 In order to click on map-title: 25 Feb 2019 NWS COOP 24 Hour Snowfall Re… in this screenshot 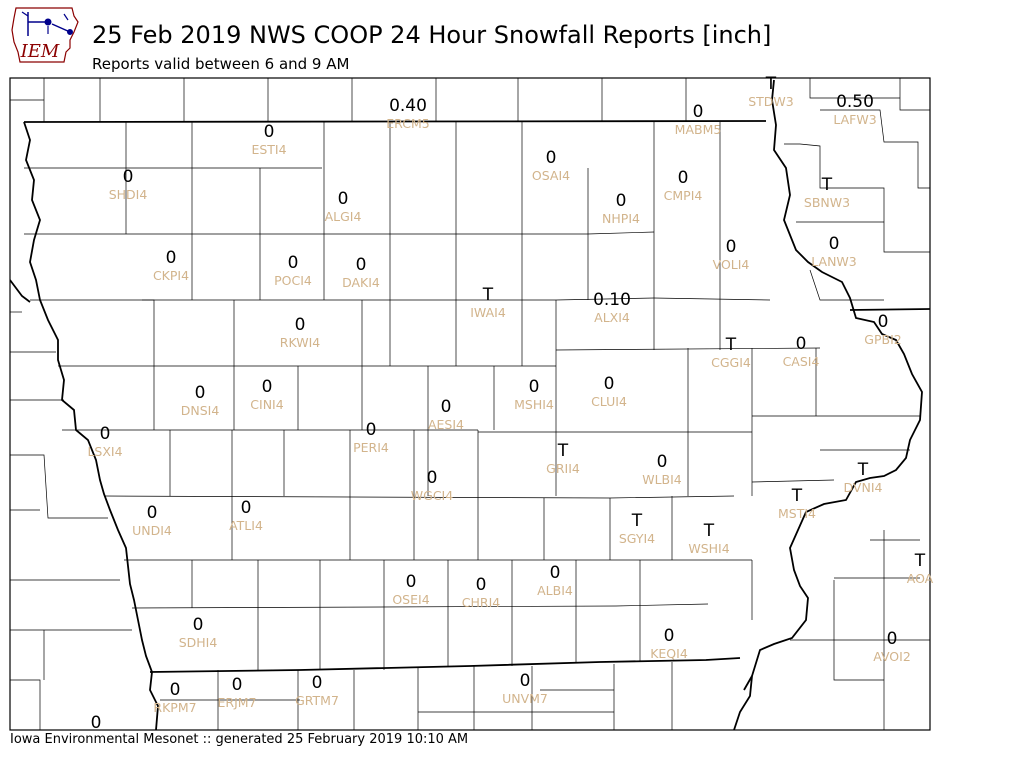, I will do `click(432, 35)`.